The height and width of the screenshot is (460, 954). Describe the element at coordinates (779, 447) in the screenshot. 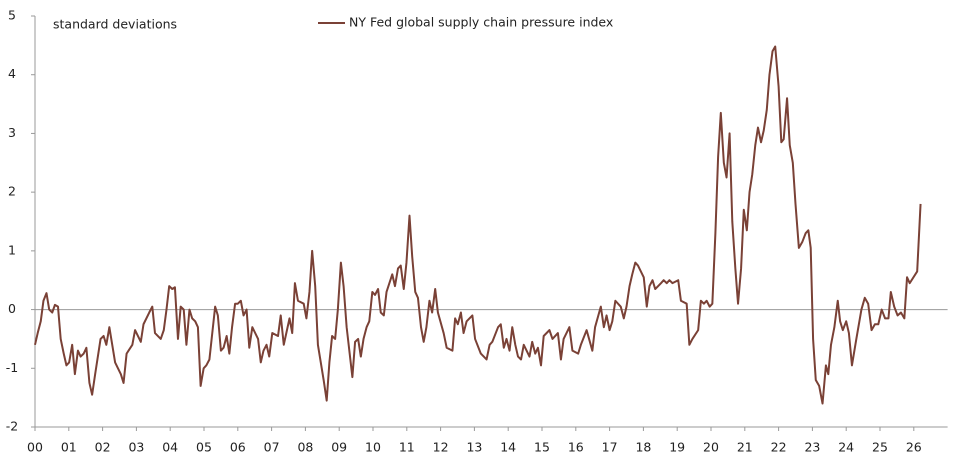

I see `x-tick-label: 22` at that location.